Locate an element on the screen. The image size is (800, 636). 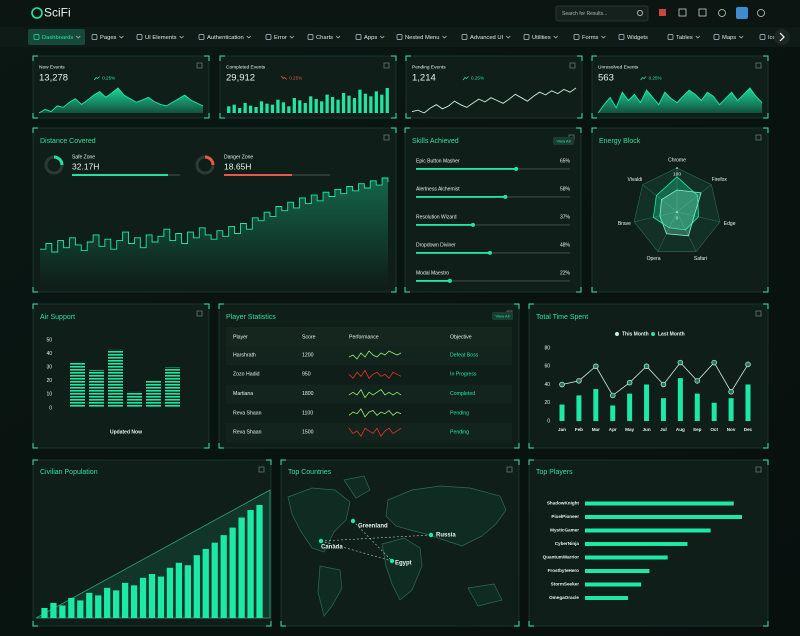
cell-score: 950 is located at coordinates (306, 375).